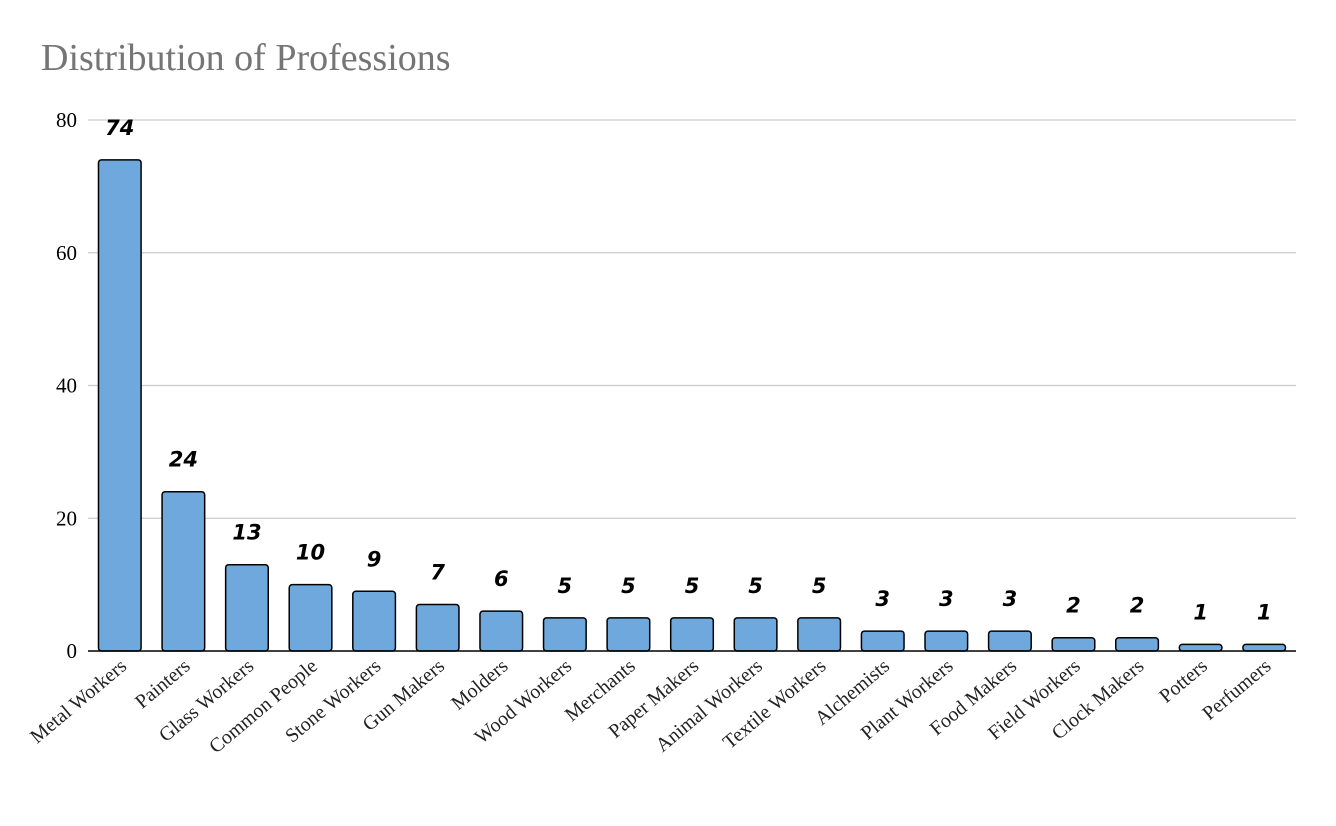 This screenshot has height=826, width=1336. I want to click on y-tick-label: 60, so click(66, 253).